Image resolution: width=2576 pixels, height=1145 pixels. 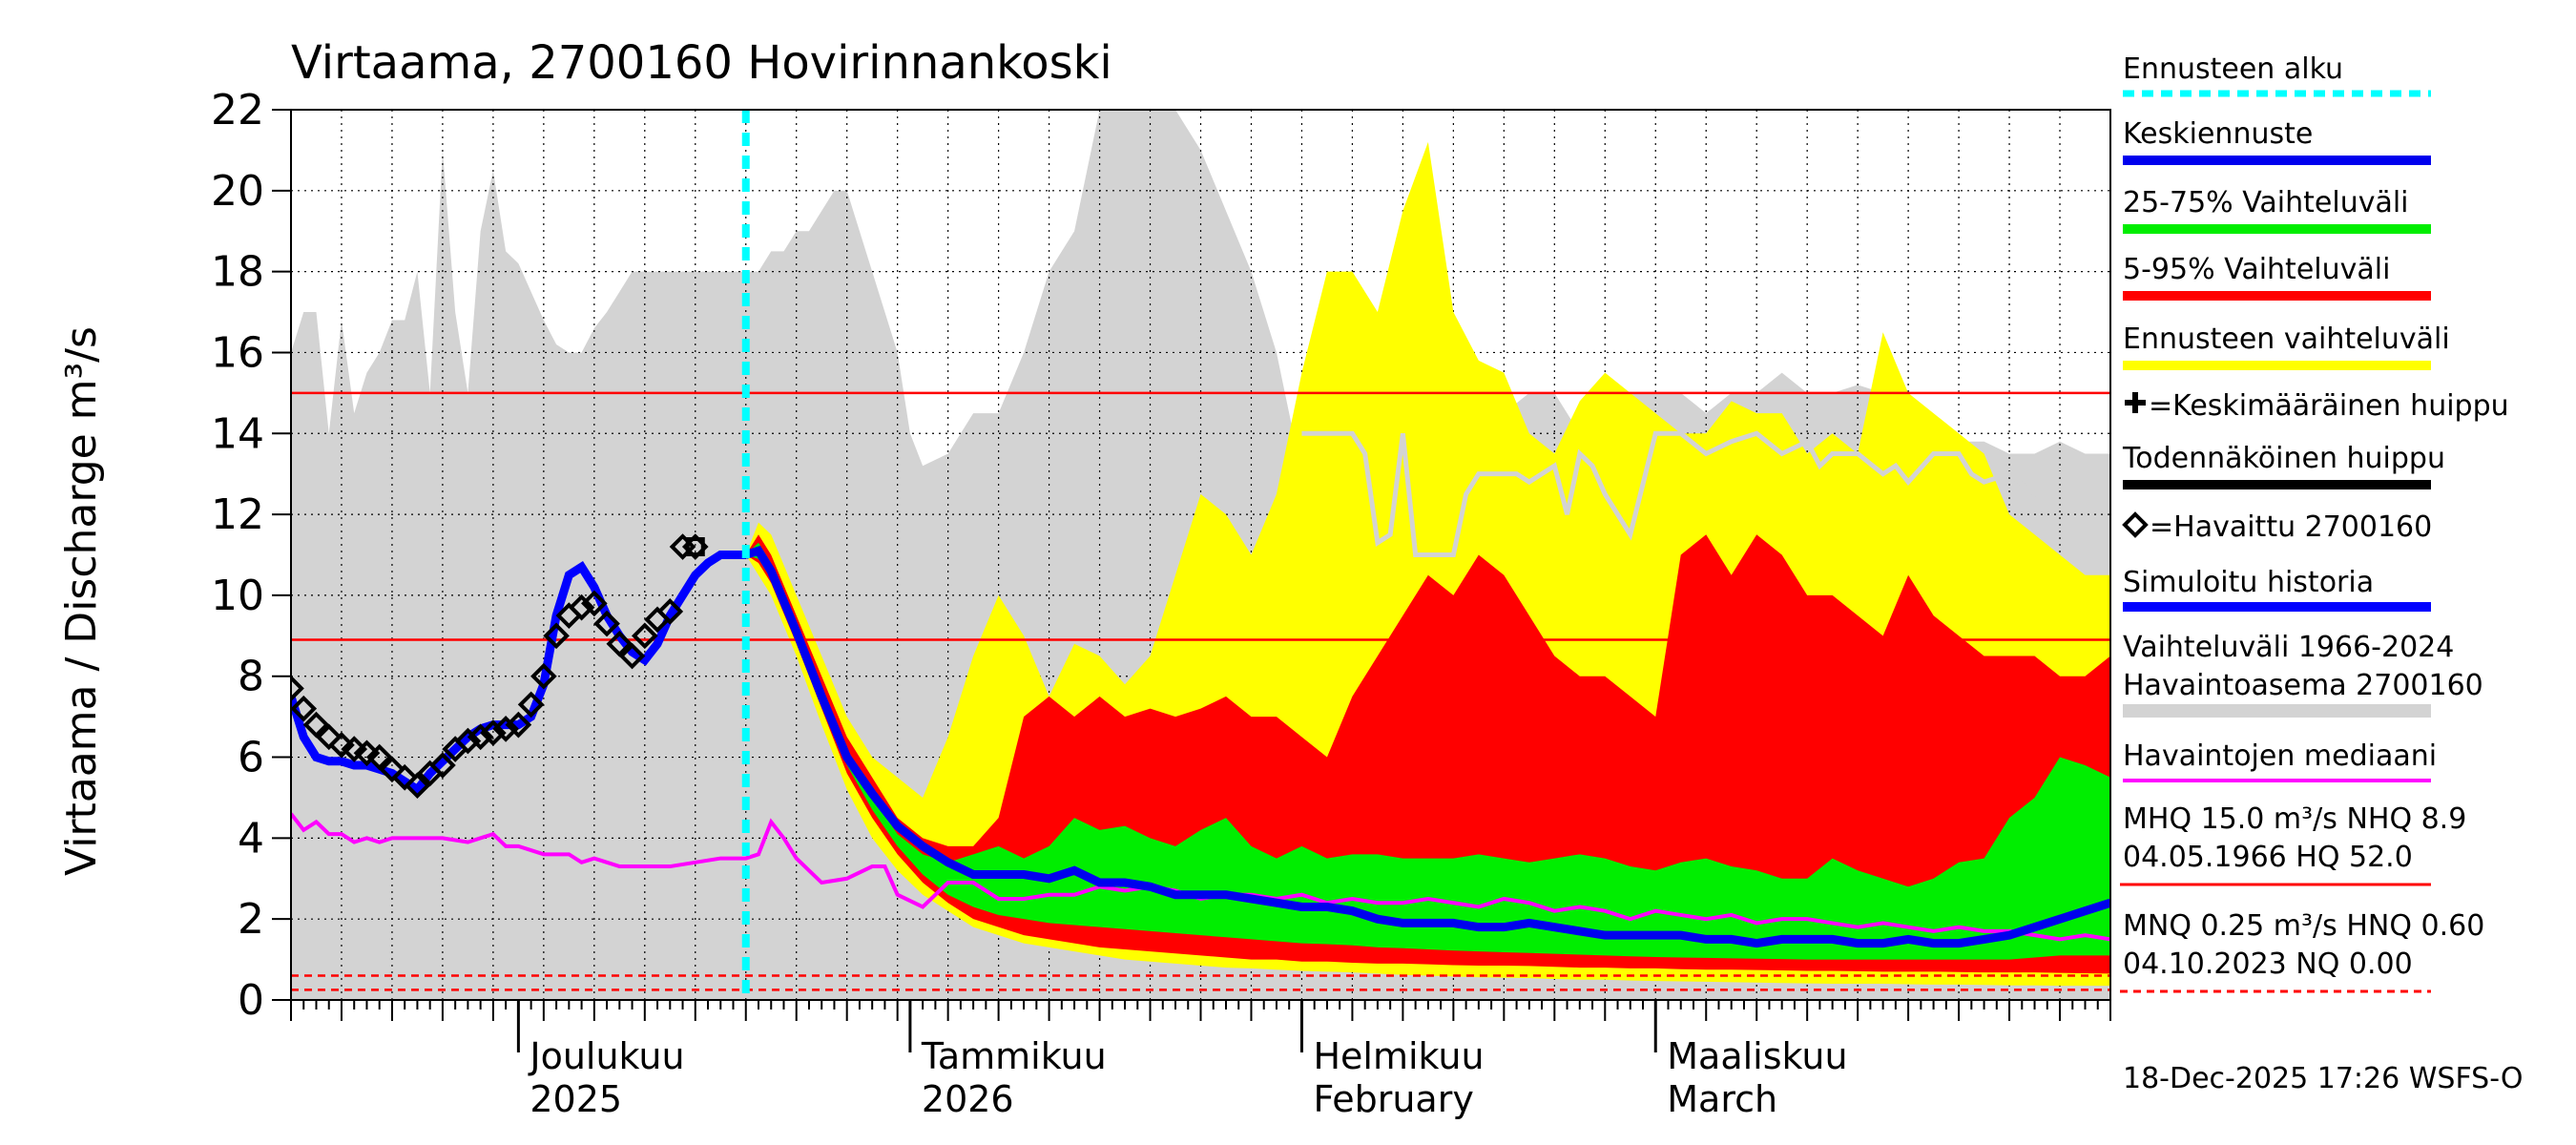 What do you see at coordinates (1398, 1056) in the screenshot?
I see `month-label-line1: Helmikuu` at bounding box center [1398, 1056].